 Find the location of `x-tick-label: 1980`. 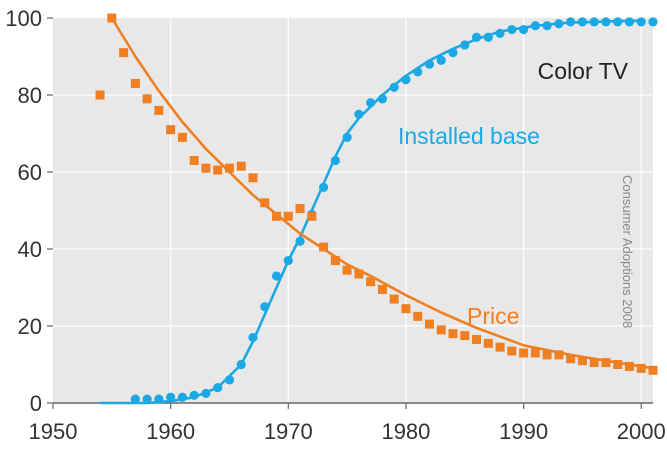

x-tick-label: 1980 is located at coordinates (405, 431).